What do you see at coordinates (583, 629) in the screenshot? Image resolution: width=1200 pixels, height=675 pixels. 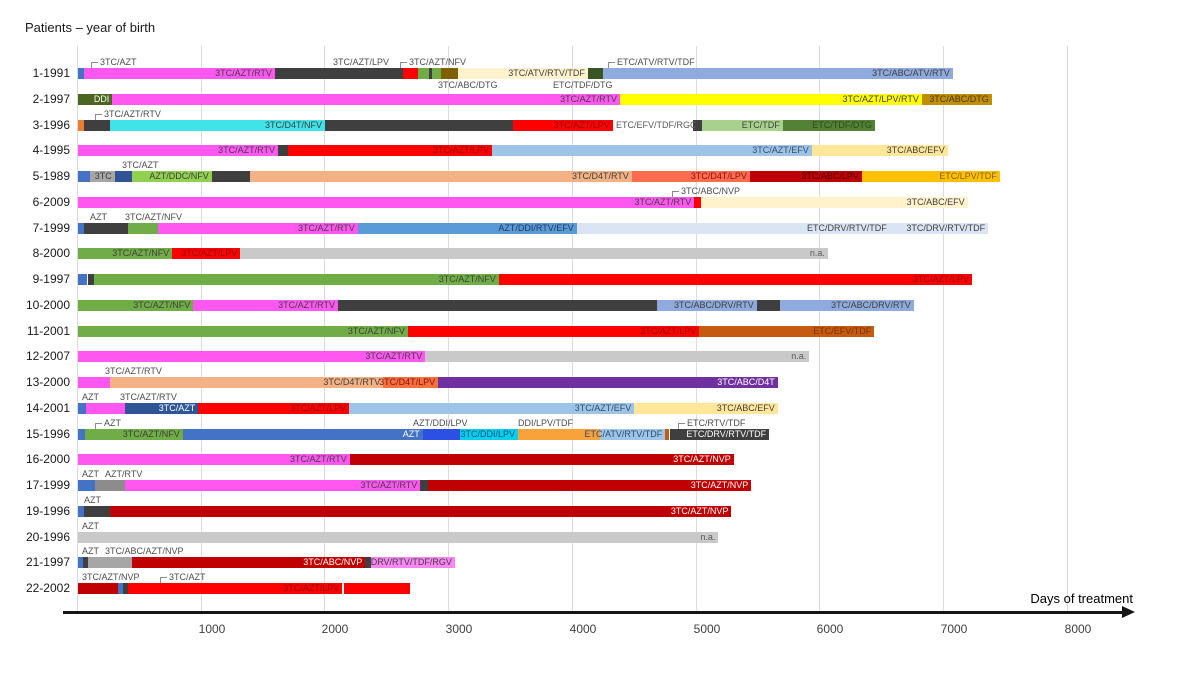 I see `axis-tick-label: 4000` at bounding box center [583, 629].